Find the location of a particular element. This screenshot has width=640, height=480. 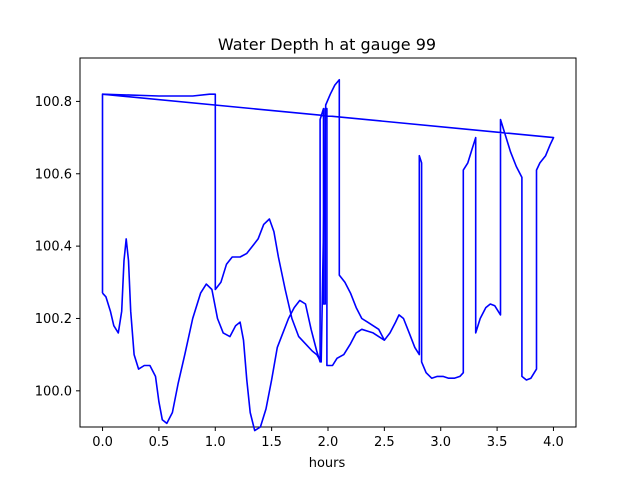

x-tick-label: 4.0 is located at coordinates (553, 442).